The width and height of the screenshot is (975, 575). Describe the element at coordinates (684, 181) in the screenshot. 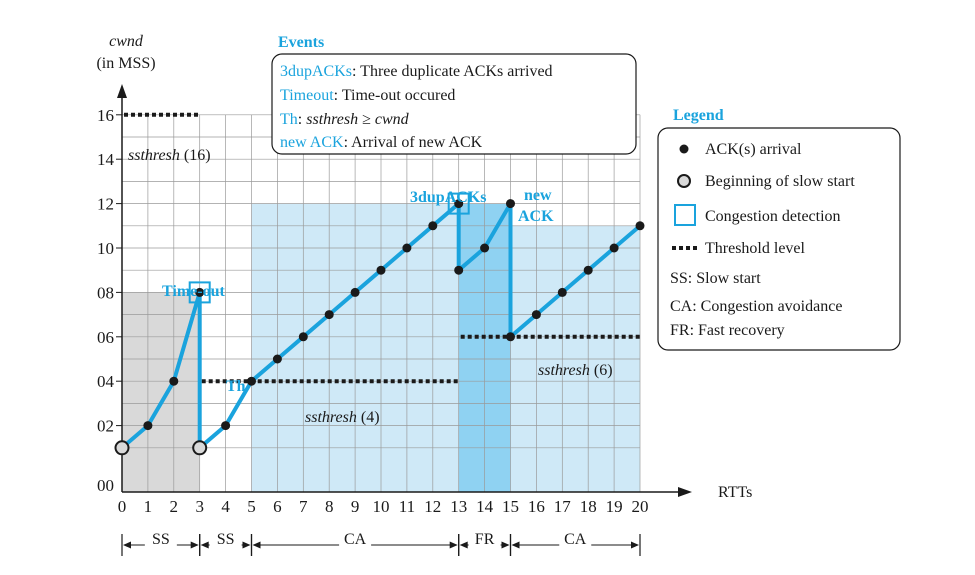

I see `legend-ring-icon` at that location.